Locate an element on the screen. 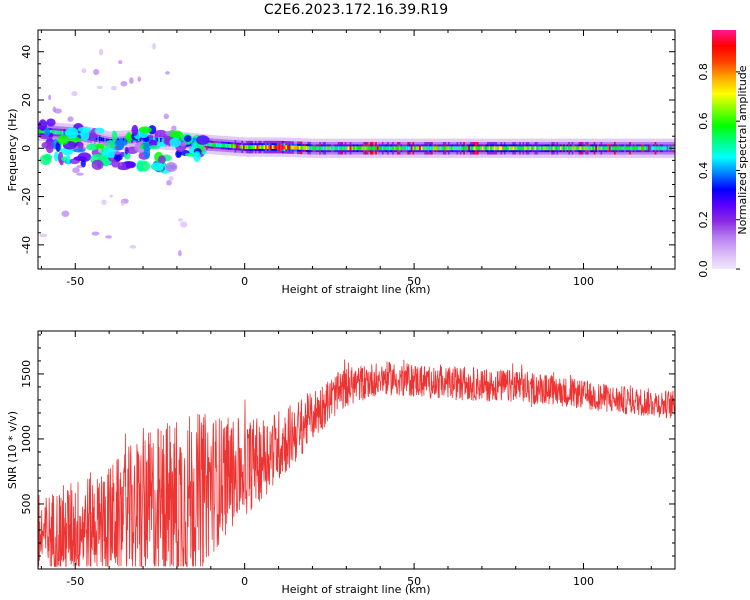 The height and width of the screenshot is (600, 750). colorbar-tick-label: 0.4 is located at coordinates (703, 171).